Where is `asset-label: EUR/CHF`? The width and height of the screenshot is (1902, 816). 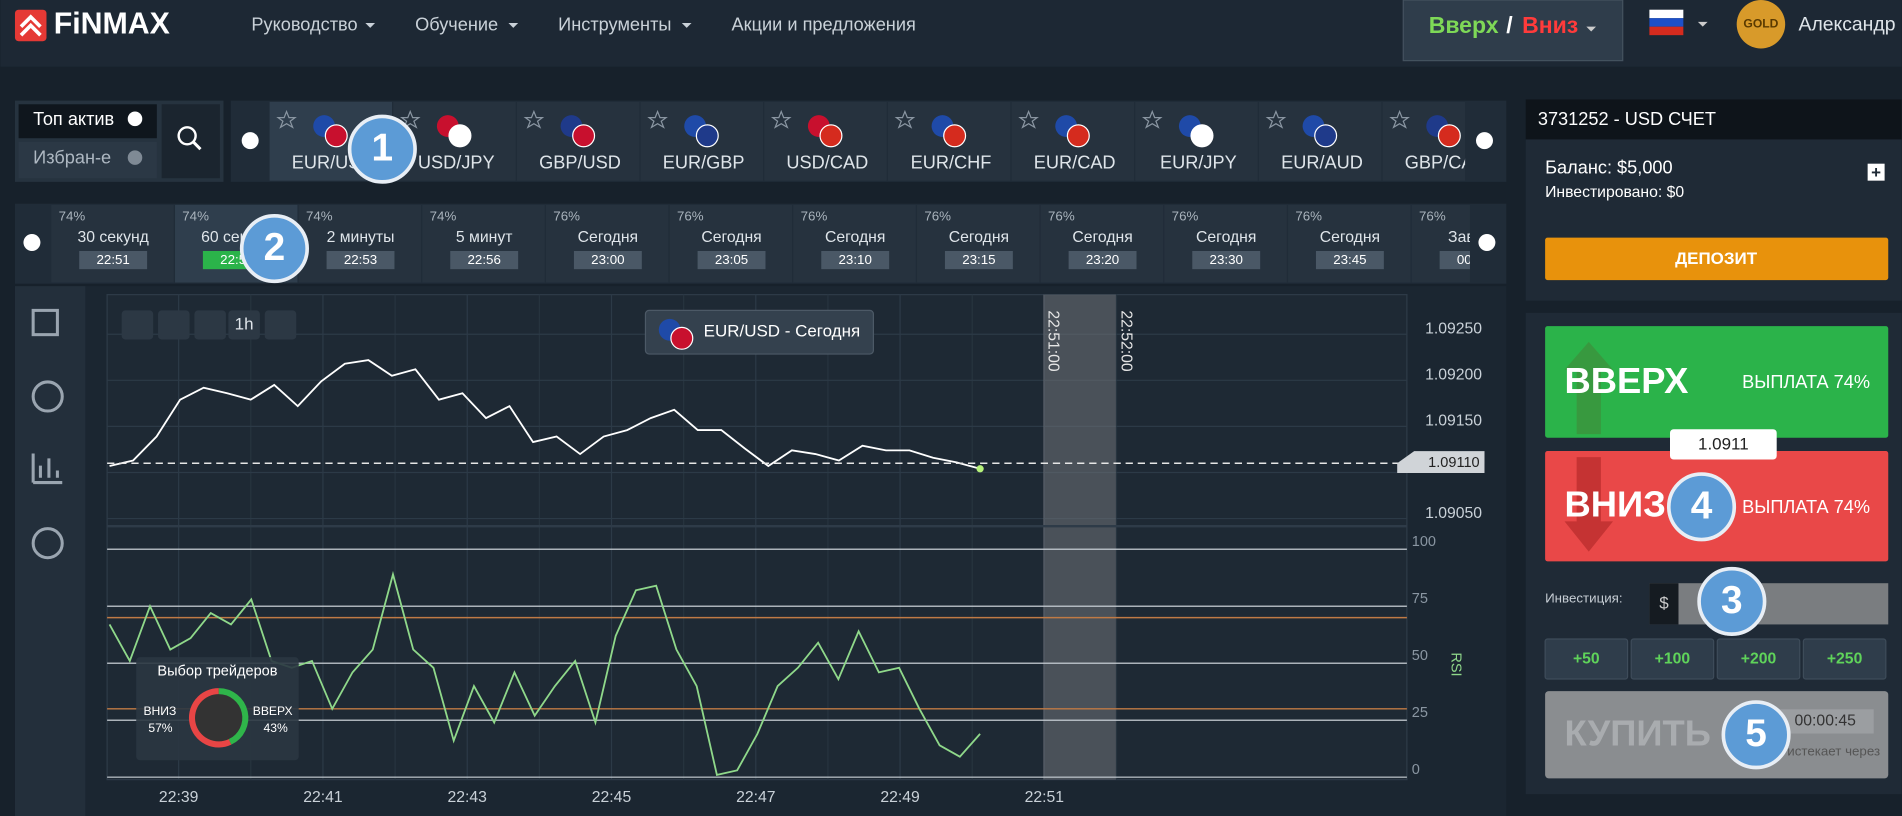
asset-label: EUR/CHF is located at coordinates (951, 162).